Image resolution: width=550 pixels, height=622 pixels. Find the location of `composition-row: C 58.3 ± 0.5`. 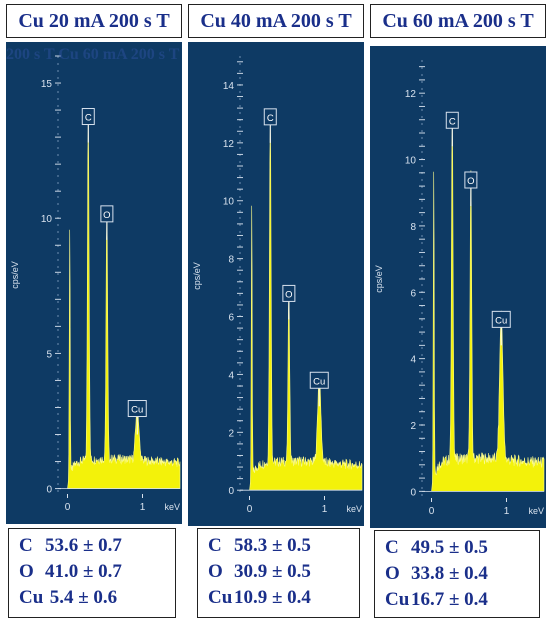

composition-row: C 58.3 ± 0.5 is located at coordinates (283, 548).